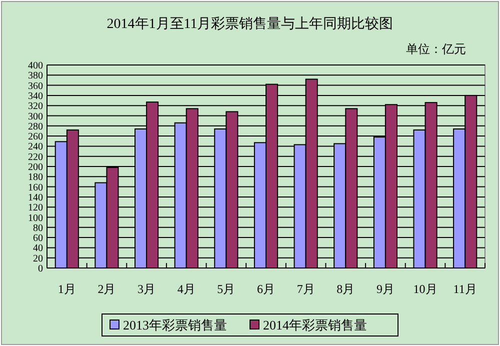 The width and height of the screenshot is (500, 346). What do you see at coordinates (250, 24) in the screenshot?
I see `chart-title: 2014年1月至11月彩票销售量与上年同期比较图` at bounding box center [250, 24].